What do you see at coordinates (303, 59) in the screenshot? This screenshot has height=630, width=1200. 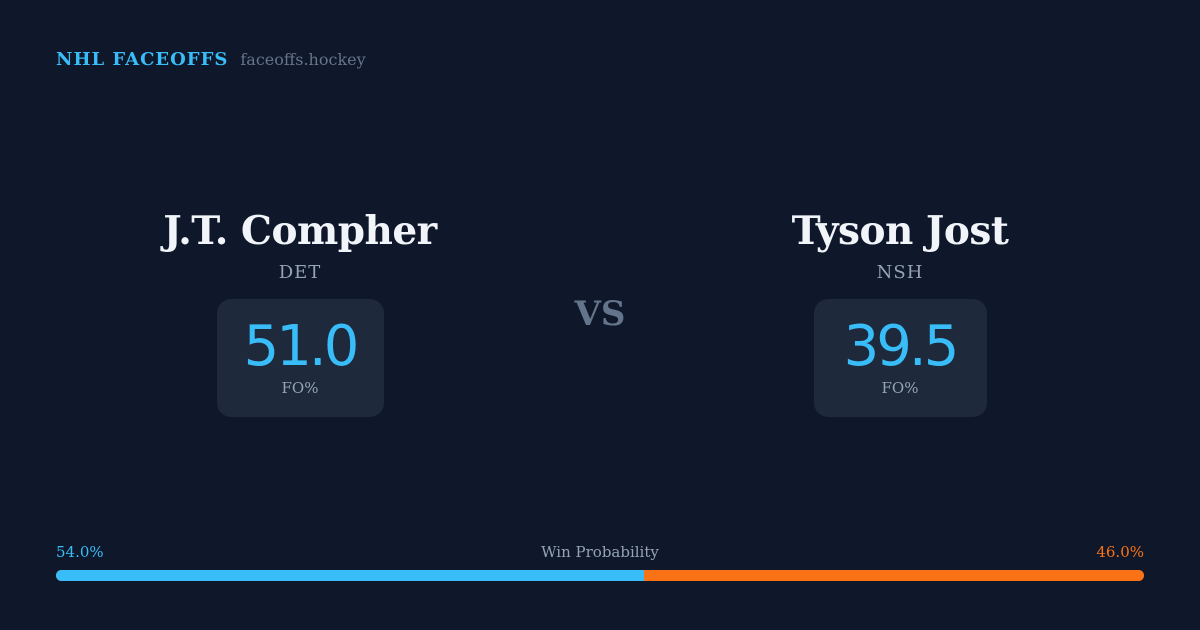 I see `brand-site: faceoffs.hockey` at bounding box center [303, 59].